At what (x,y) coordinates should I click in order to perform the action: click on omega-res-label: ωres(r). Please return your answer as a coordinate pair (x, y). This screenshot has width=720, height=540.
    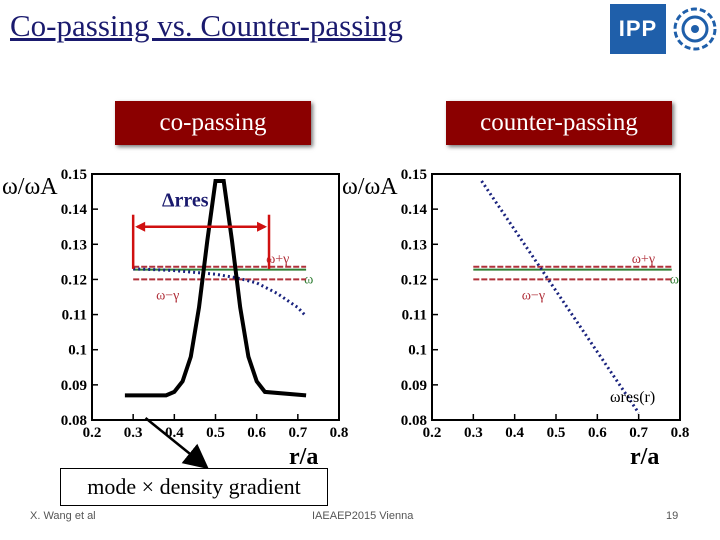
    Looking at the image, I should click on (632, 397).